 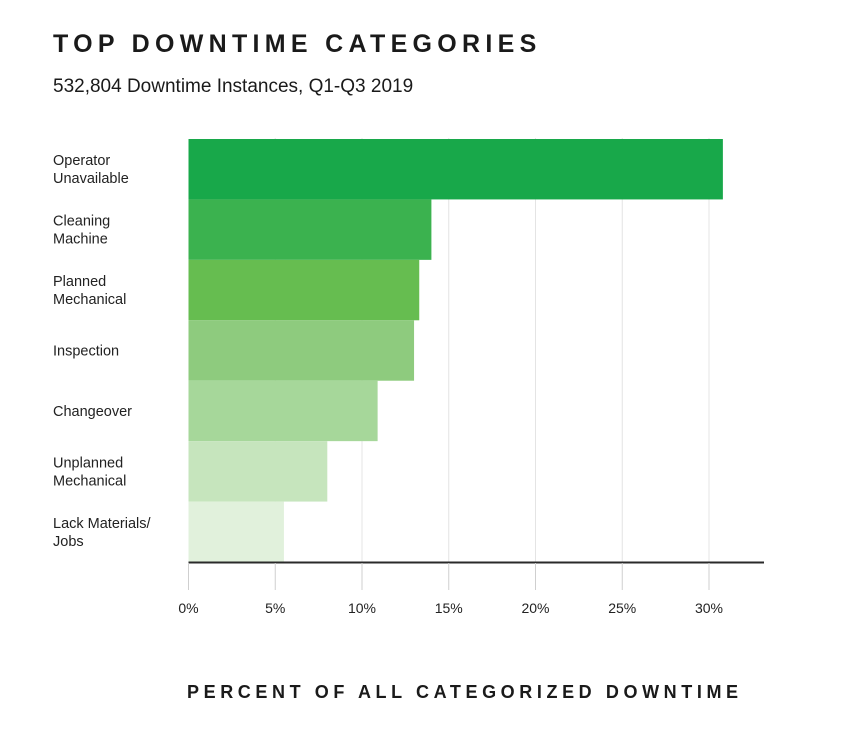 What do you see at coordinates (275, 608) in the screenshot?
I see `tick-label-1: 5%` at bounding box center [275, 608].